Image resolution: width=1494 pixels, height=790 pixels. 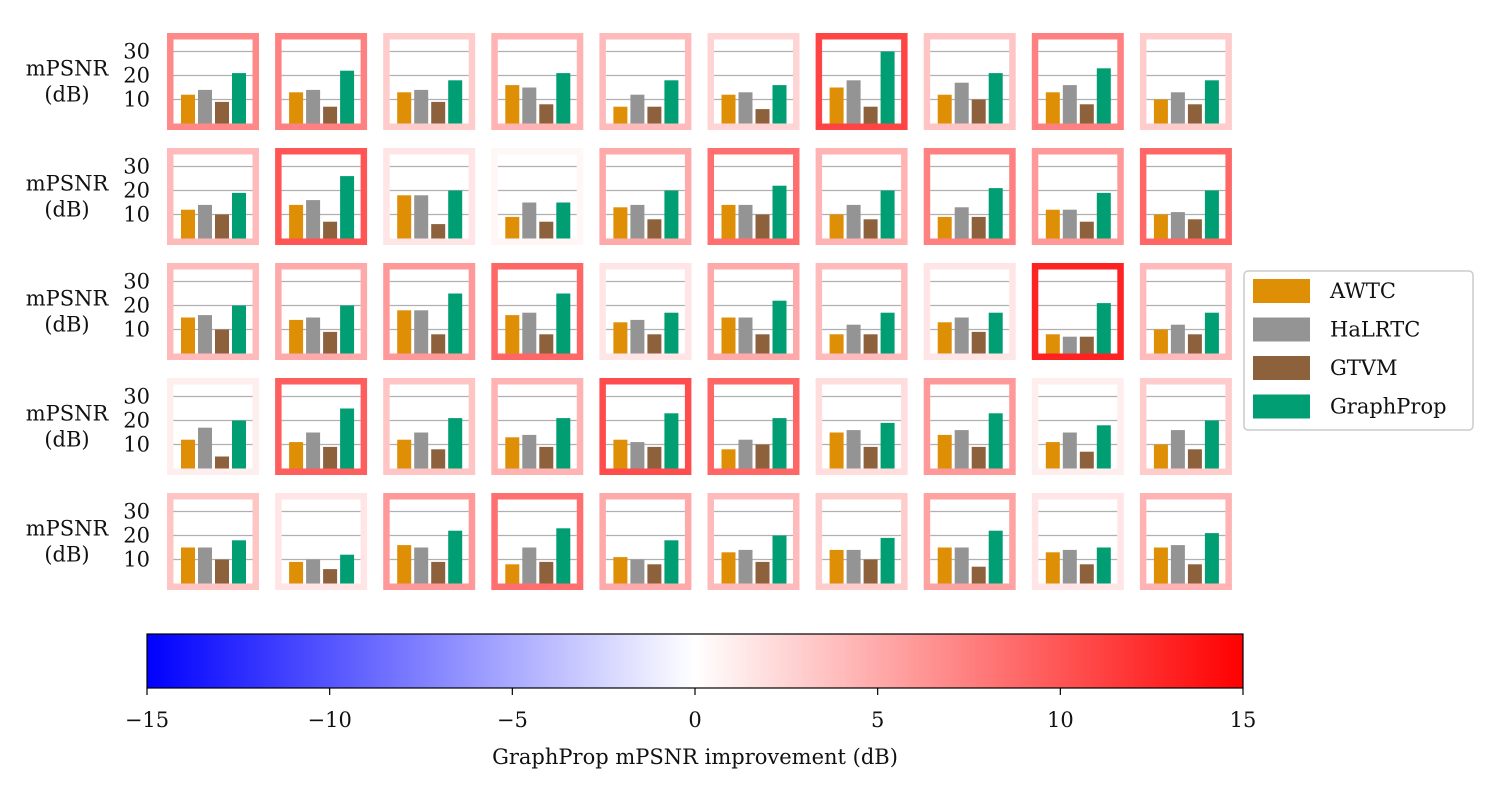 What do you see at coordinates (136, 191) in the screenshot?
I see `y-tick-label: 20` at bounding box center [136, 191].